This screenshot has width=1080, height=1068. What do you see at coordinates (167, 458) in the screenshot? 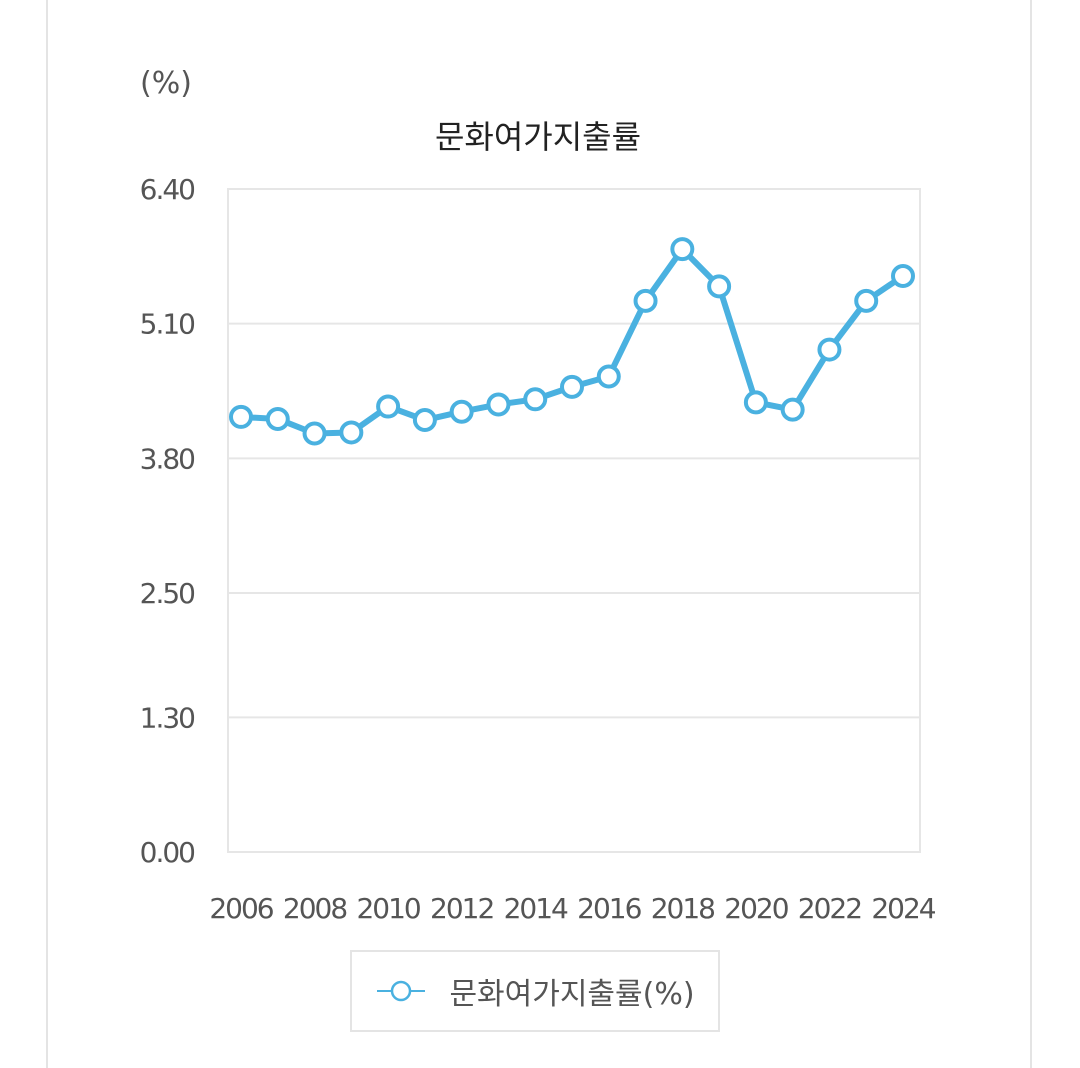
I see `y-tick-label: 3.80` at bounding box center [167, 458].